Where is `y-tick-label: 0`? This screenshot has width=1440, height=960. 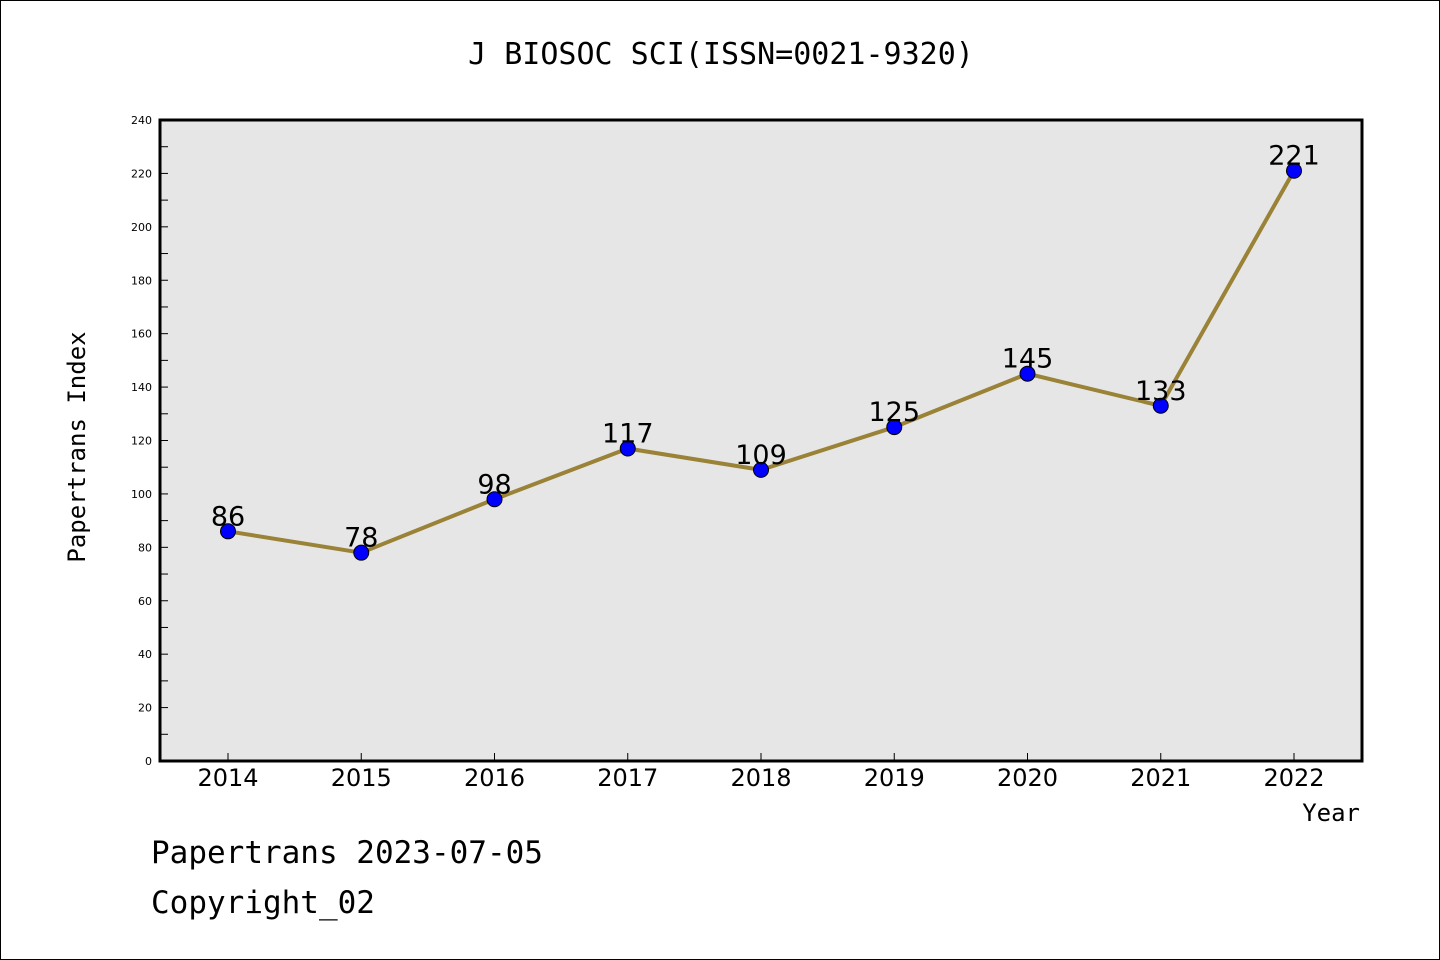 y-tick-label: 0 is located at coordinates (148, 761).